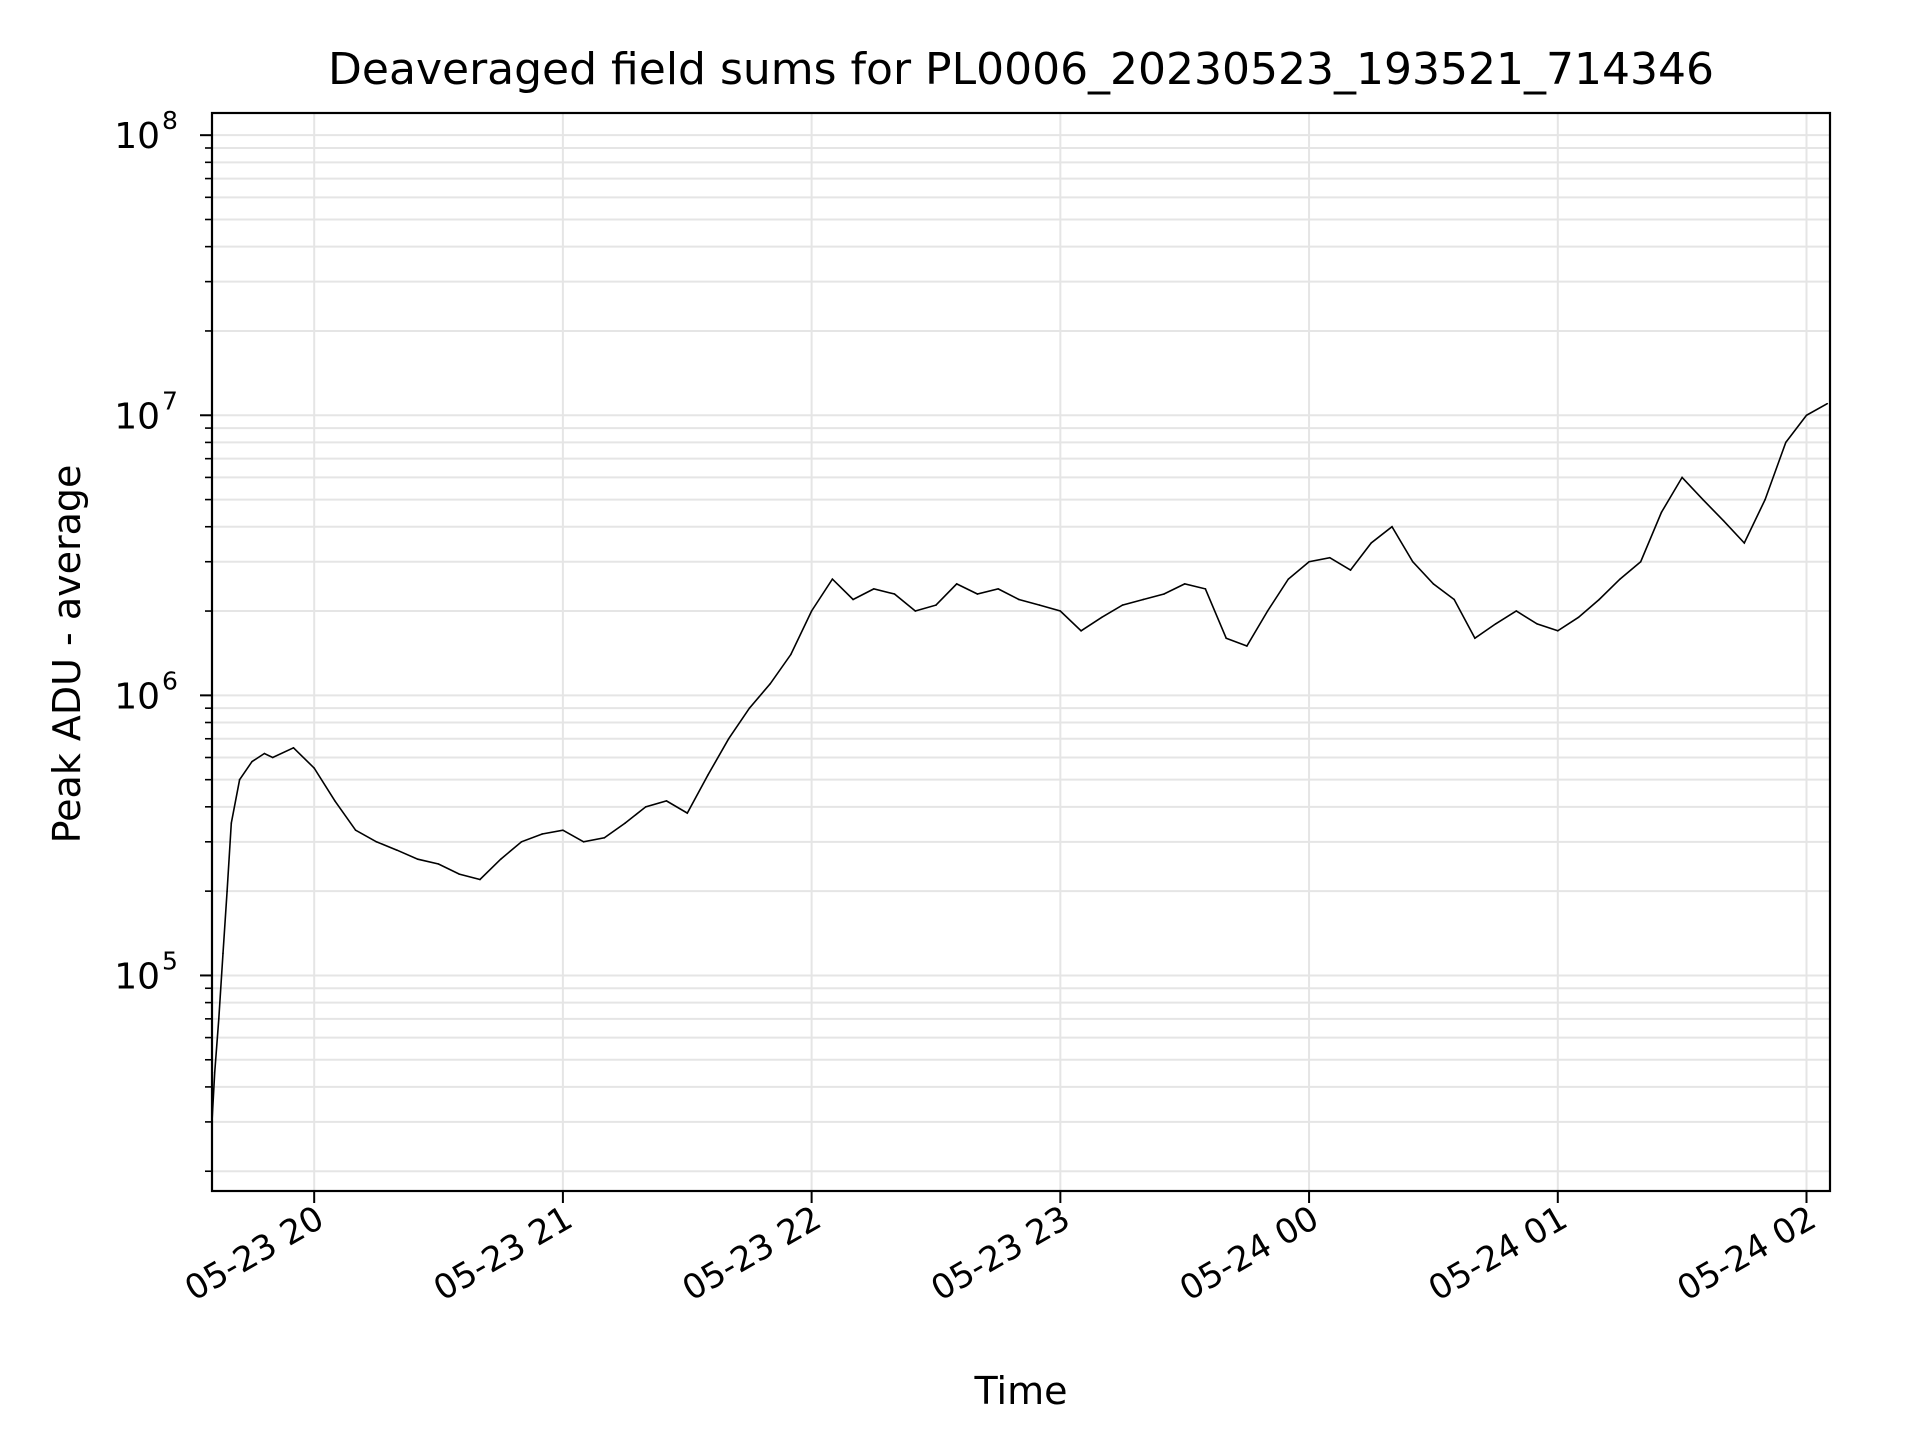  What do you see at coordinates (67, 654) in the screenshot?
I see `y-axis-label: Peak ADU - average` at bounding box center [67, 654].